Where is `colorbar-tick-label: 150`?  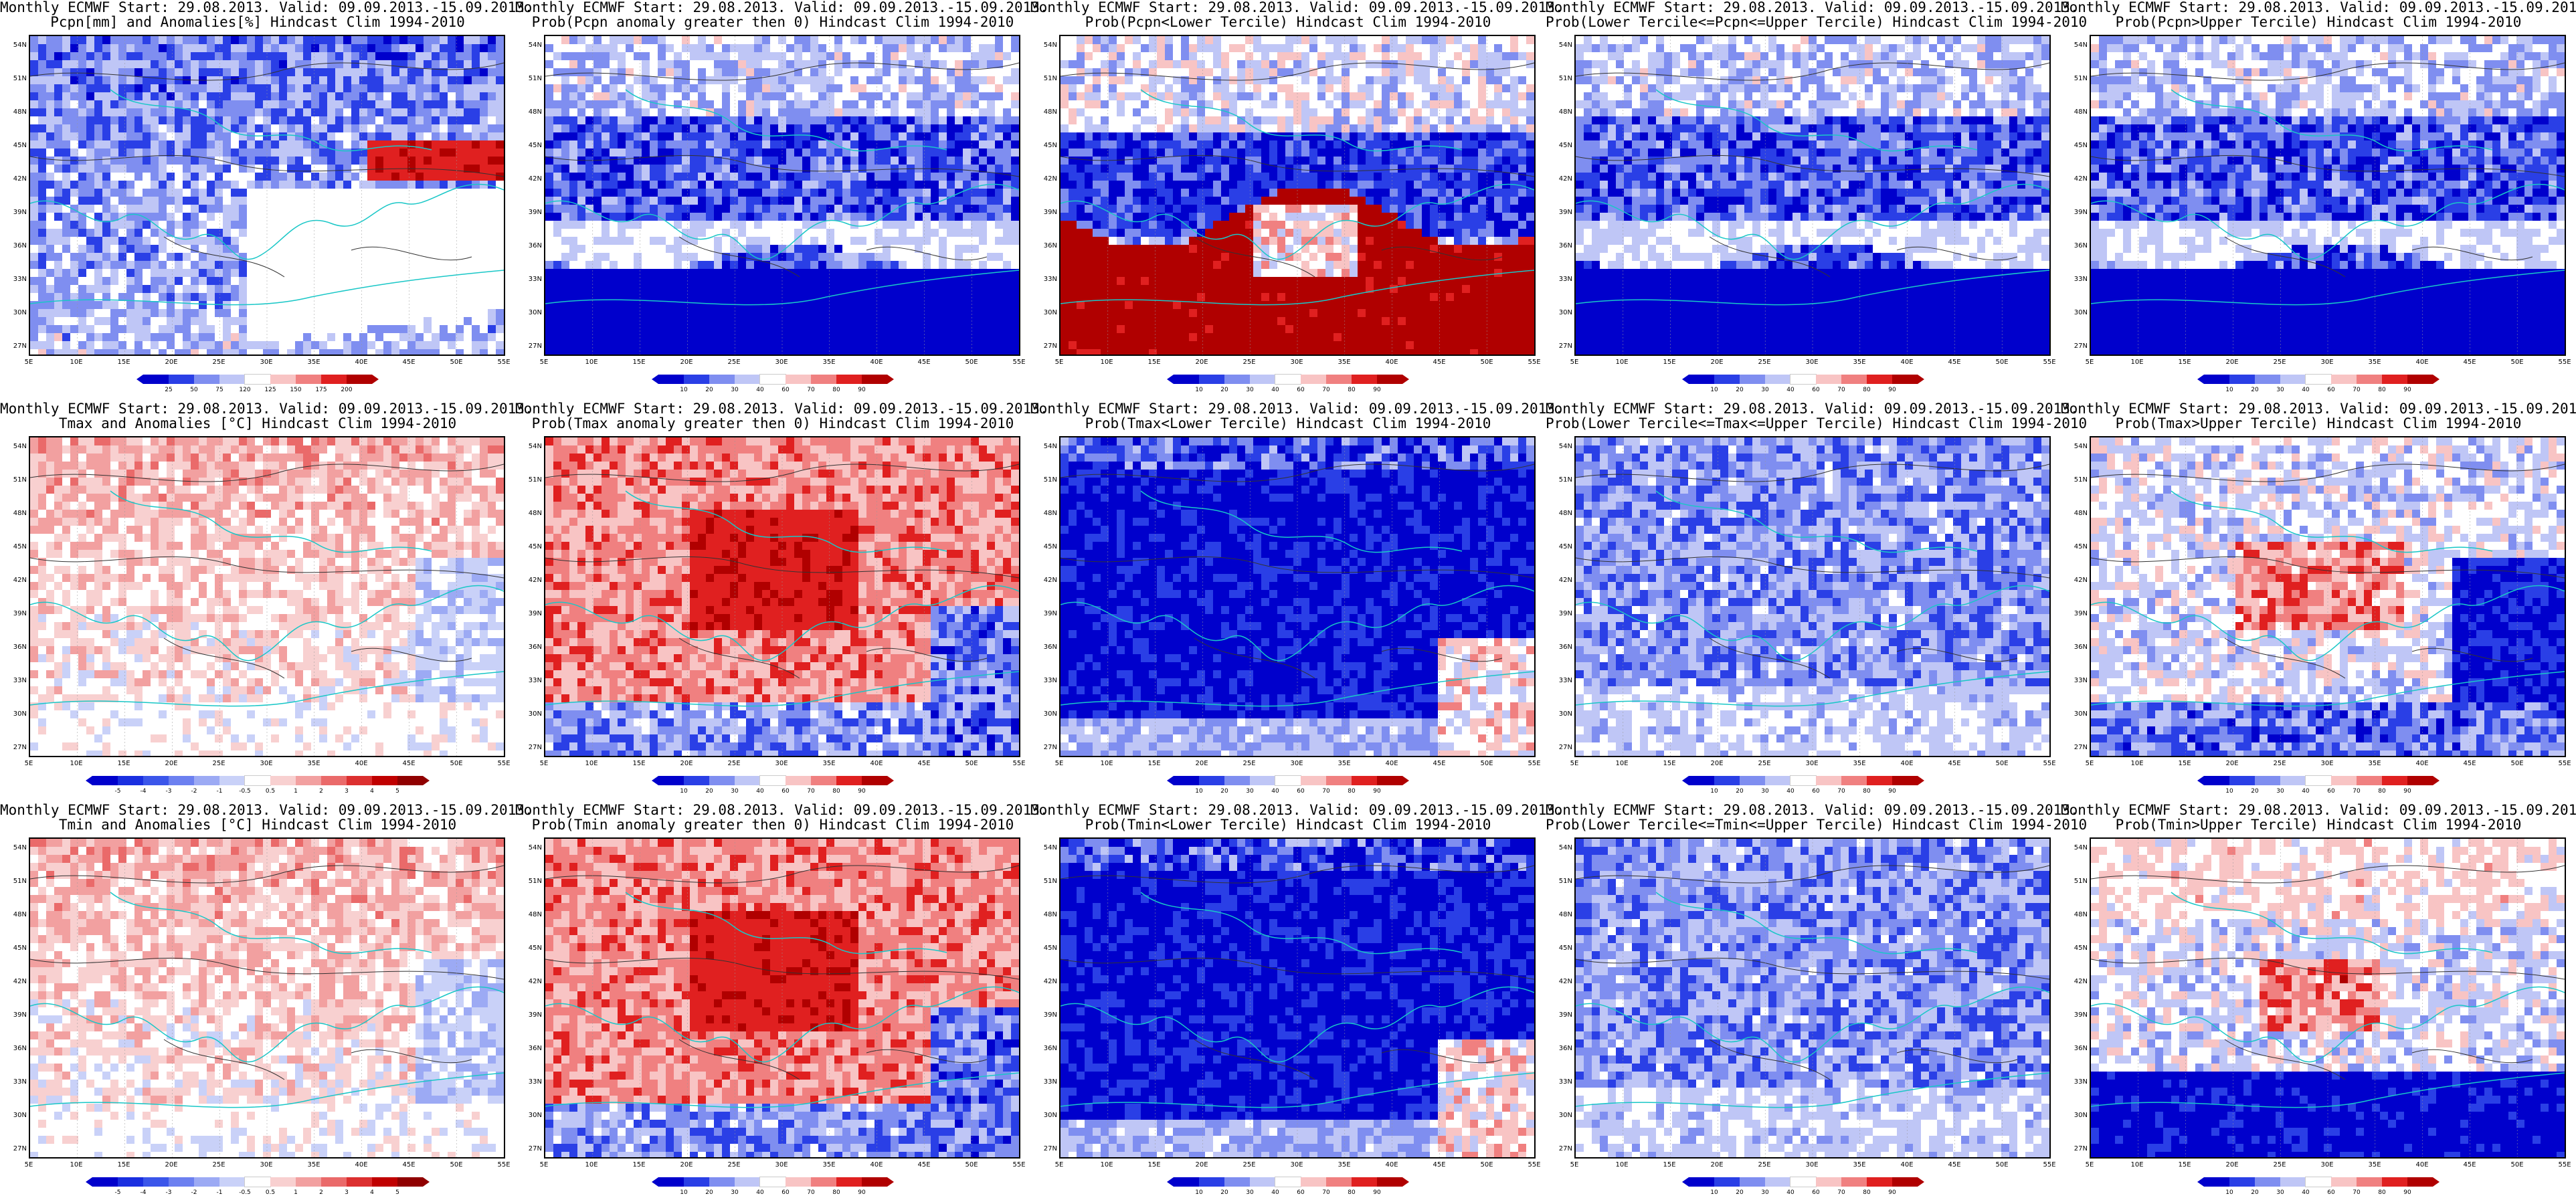 colorbar-tick-label: 150 is located at coordinates (295, 390).